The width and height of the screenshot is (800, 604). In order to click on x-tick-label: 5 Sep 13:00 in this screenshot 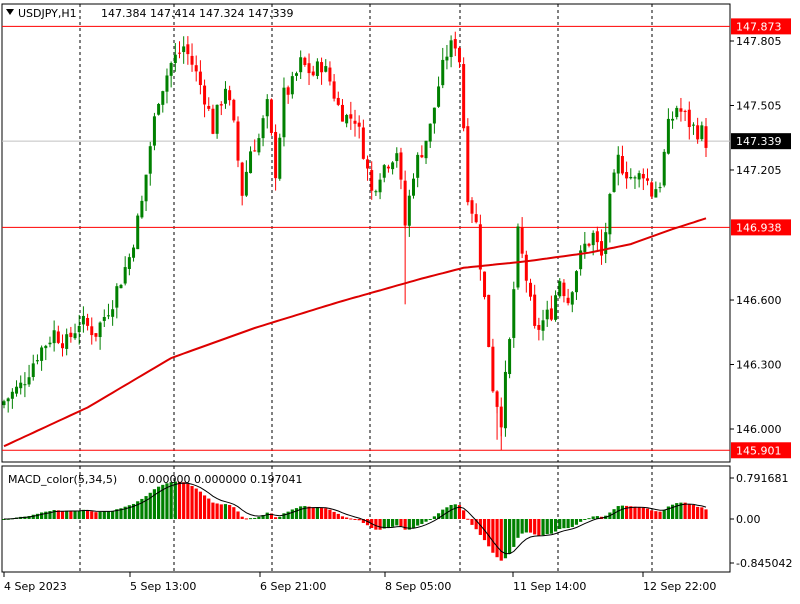, I will do `click(163, 586)`.